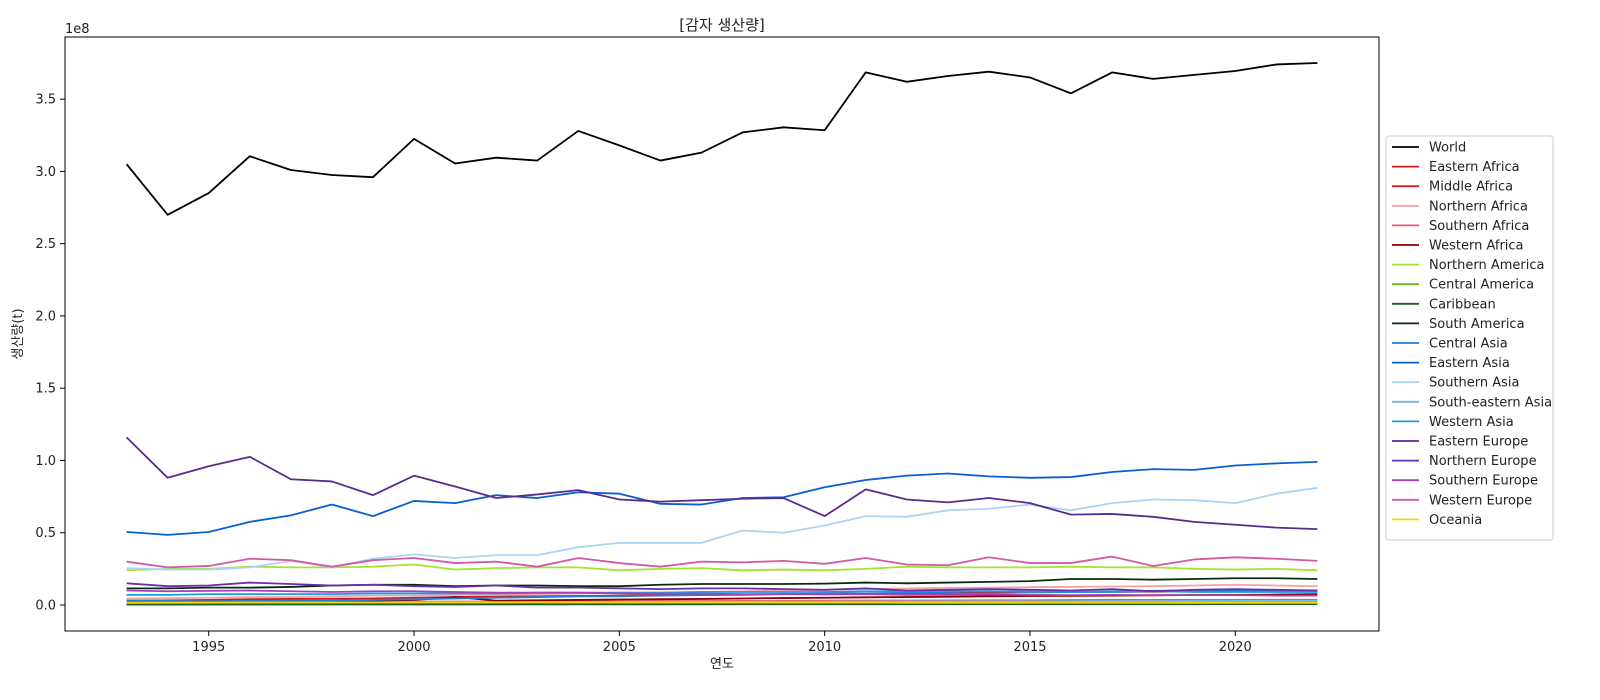 Image resolution: width=1600 pixels, height=700 pixels. Describe the element at coordinates (413, 647) in the screenshot. I see `x-tick-label: 2000` at that location.